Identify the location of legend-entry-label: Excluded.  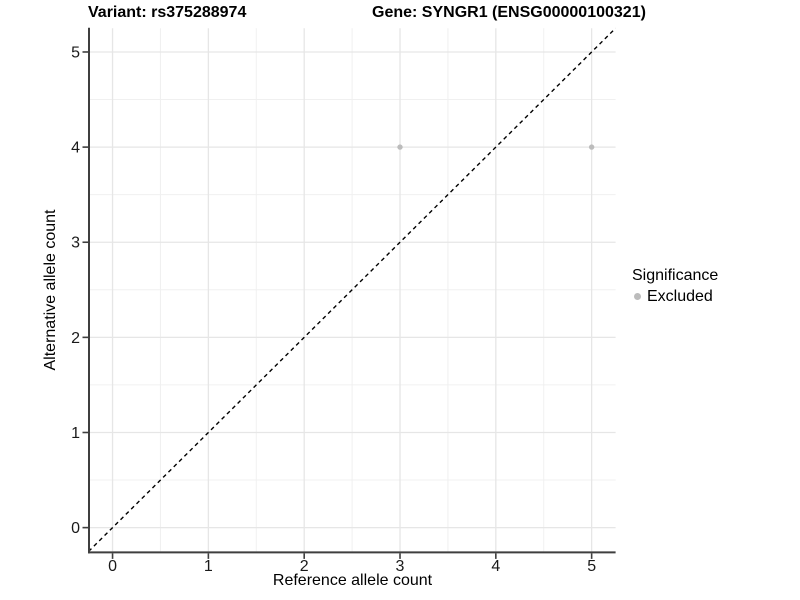
(680, 296).